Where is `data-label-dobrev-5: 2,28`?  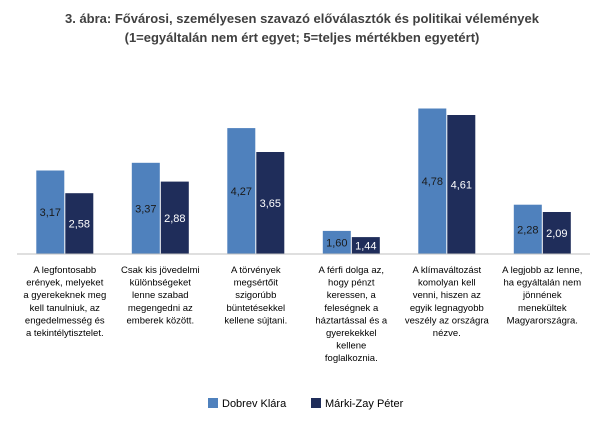
data-label-dobrev-5: 2,28 is located at coordinates (527, 230).